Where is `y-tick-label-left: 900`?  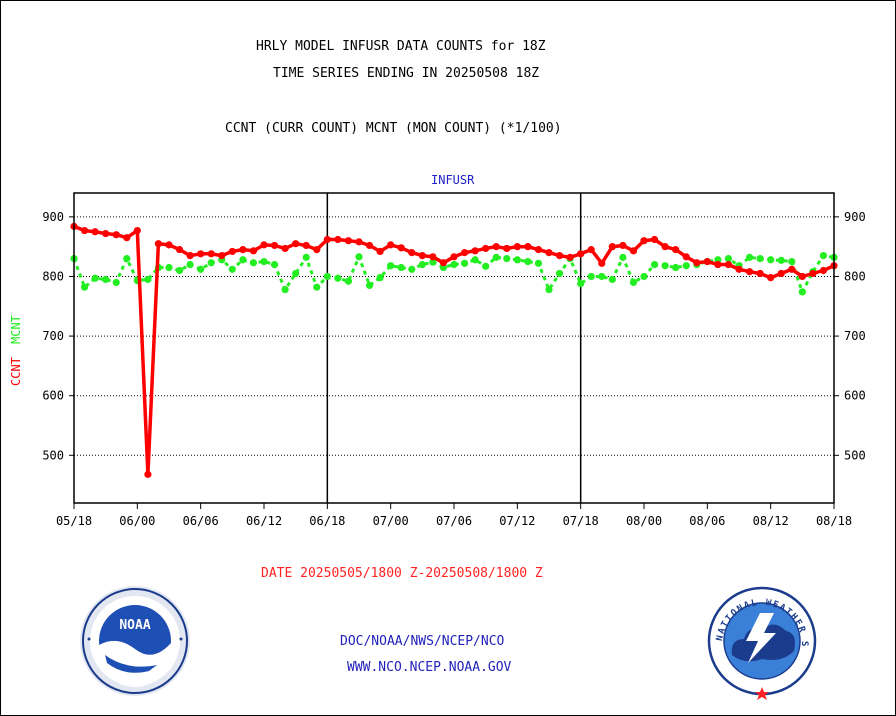 y-tick-label-left: 900 is located at coordinates (53, 217).